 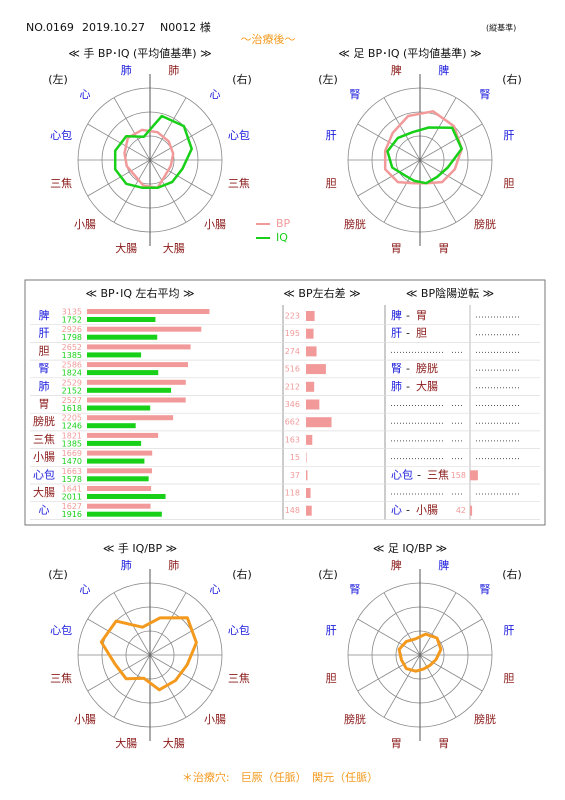 I want to click on bp-value: 2205, so click(x=72, y=418).